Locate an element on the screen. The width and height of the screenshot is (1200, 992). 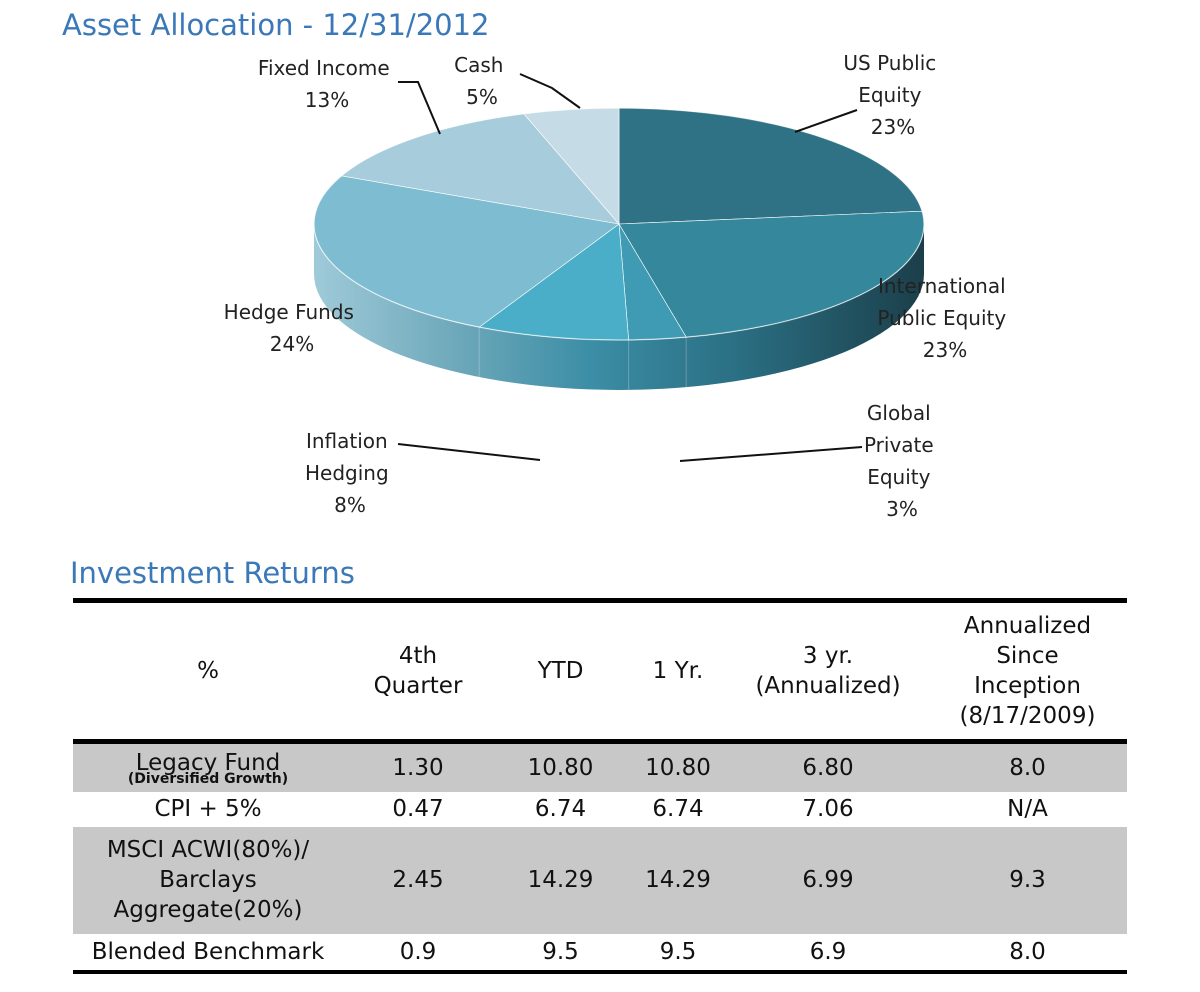
leader-line-fixed-income is located at coordinates (419, 108).